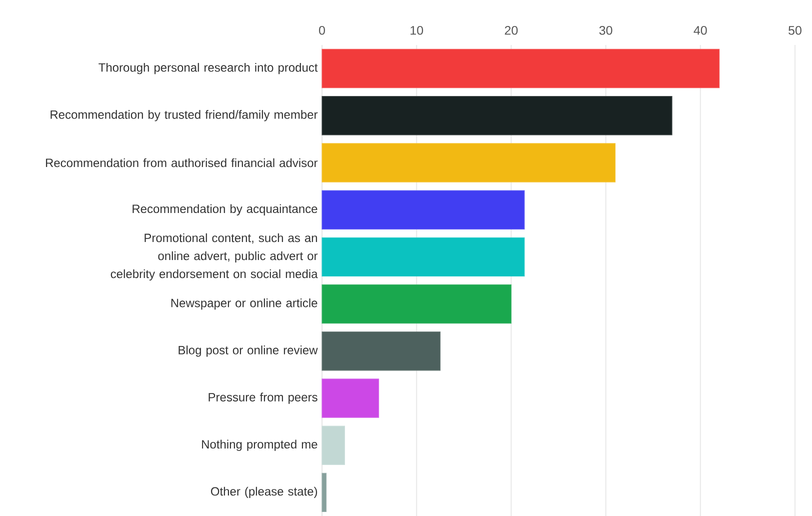  Describe the element at coordinates (795, 30) in the screenshot. I see `x-tick-label: 50` at that location.